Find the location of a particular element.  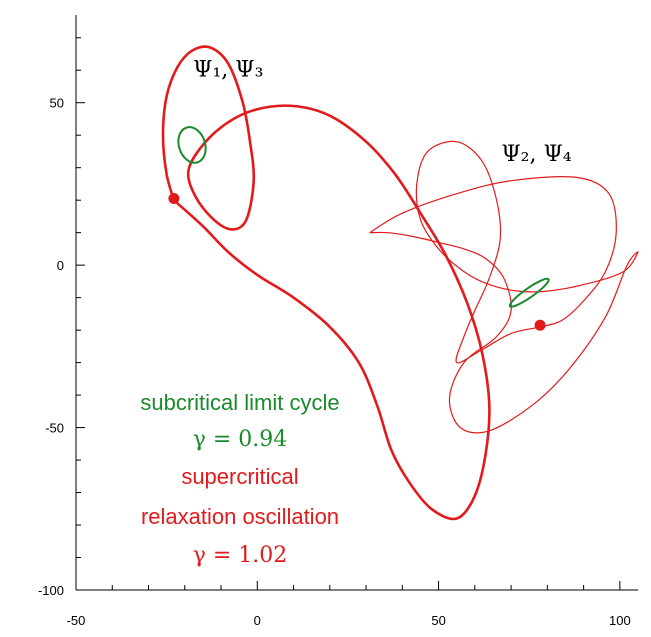

y-tick-label: -100 is located at coordinates (51, 590).